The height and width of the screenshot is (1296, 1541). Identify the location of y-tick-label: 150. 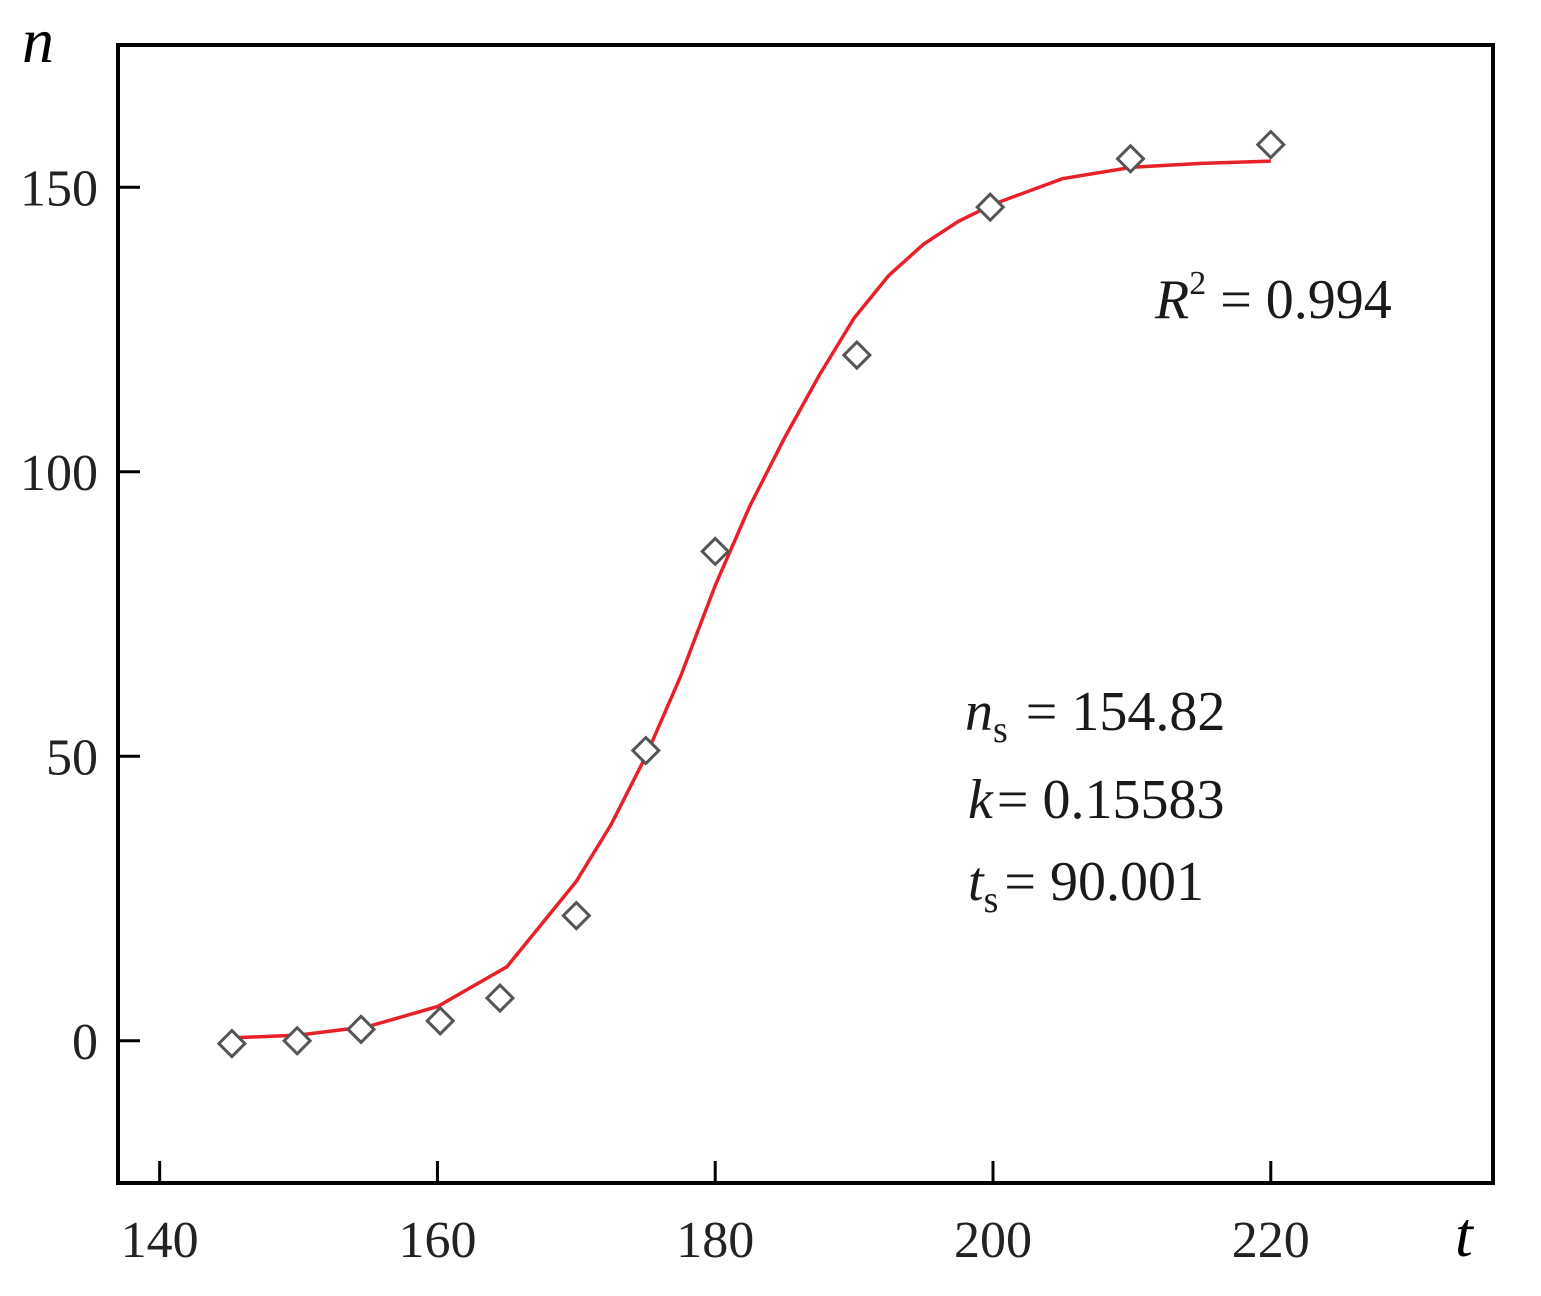
(59, 188).